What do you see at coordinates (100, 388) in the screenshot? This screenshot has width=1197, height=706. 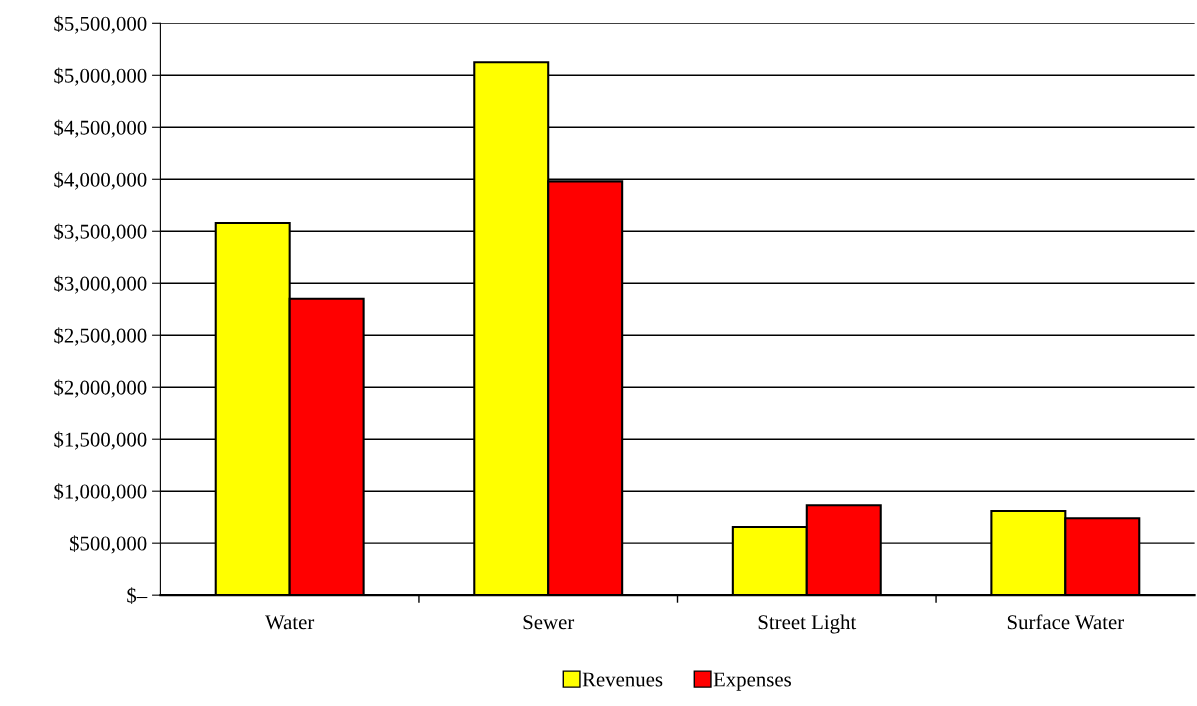 I see `y-tick-label: $2,000,000` at bounding box center [100, 388].